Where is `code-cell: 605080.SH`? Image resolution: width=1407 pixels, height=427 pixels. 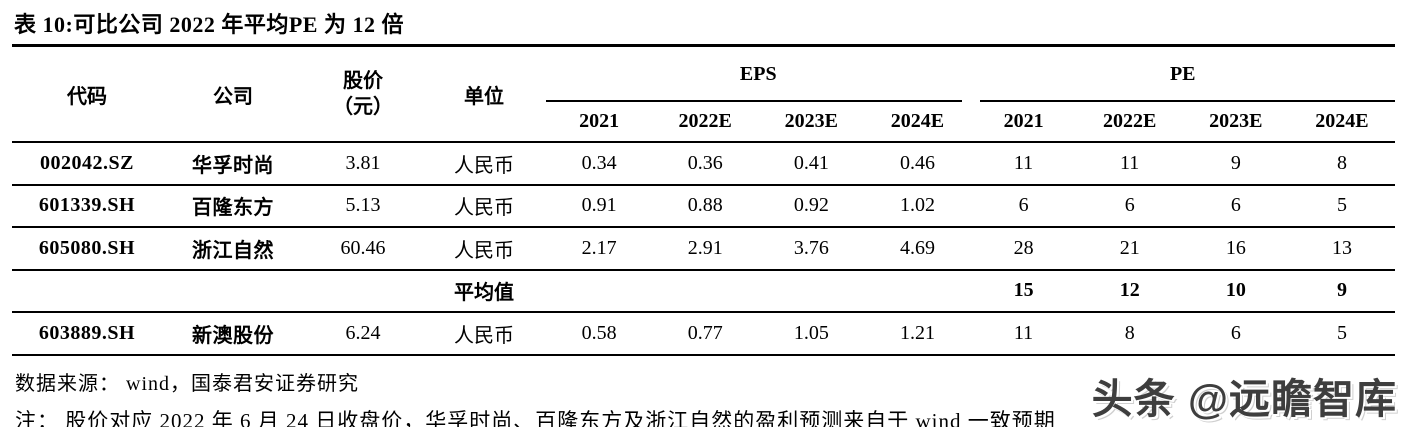
code-cell: 605080.SH is located at coordinates (87, 249).